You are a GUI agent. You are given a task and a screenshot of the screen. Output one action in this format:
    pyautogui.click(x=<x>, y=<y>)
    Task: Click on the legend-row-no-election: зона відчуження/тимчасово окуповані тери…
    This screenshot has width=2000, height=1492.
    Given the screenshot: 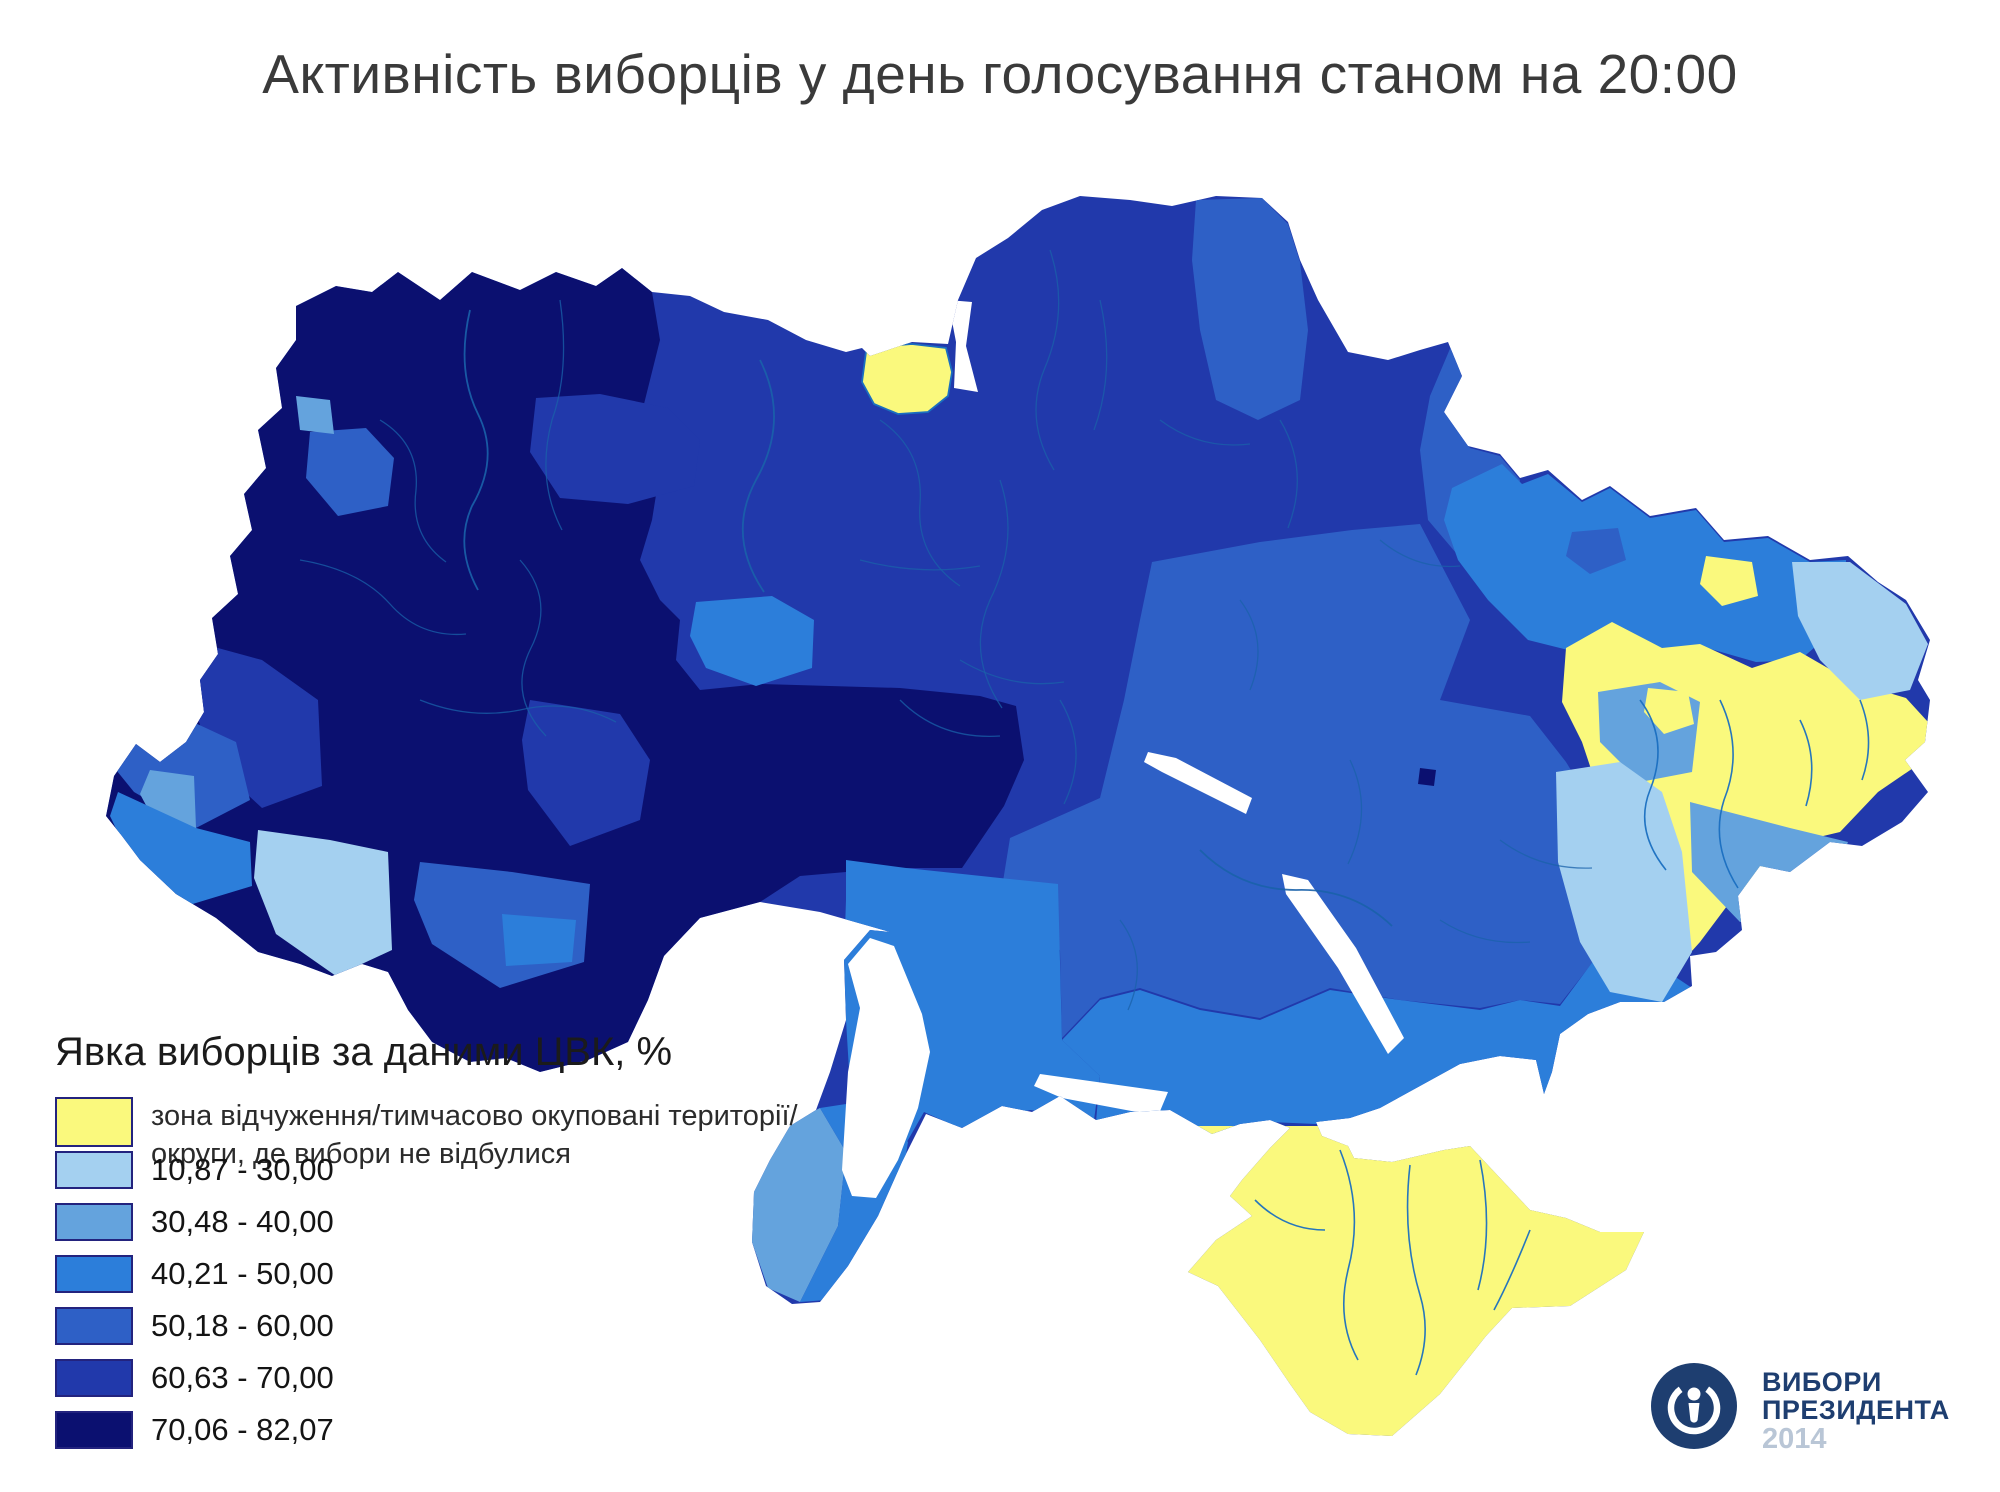 What is the action you would take?
    pyautogui.click(x=445, y=1133)
    